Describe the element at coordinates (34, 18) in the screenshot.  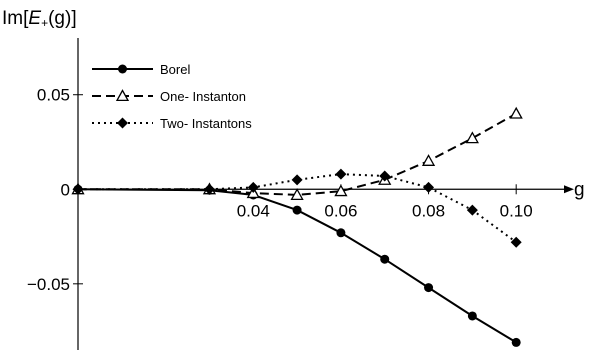
I see `y-axis-title-italic: E` at that location.